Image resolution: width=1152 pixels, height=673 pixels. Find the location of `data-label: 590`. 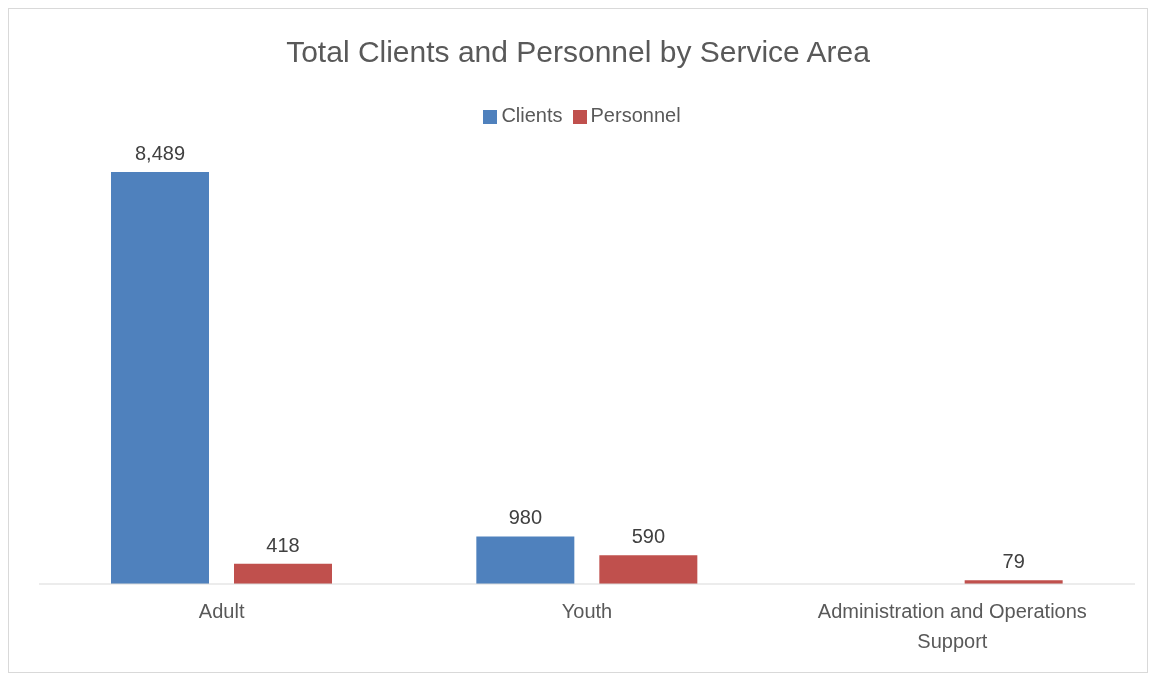

data-label: 590 is located at coordinates (648, 536).